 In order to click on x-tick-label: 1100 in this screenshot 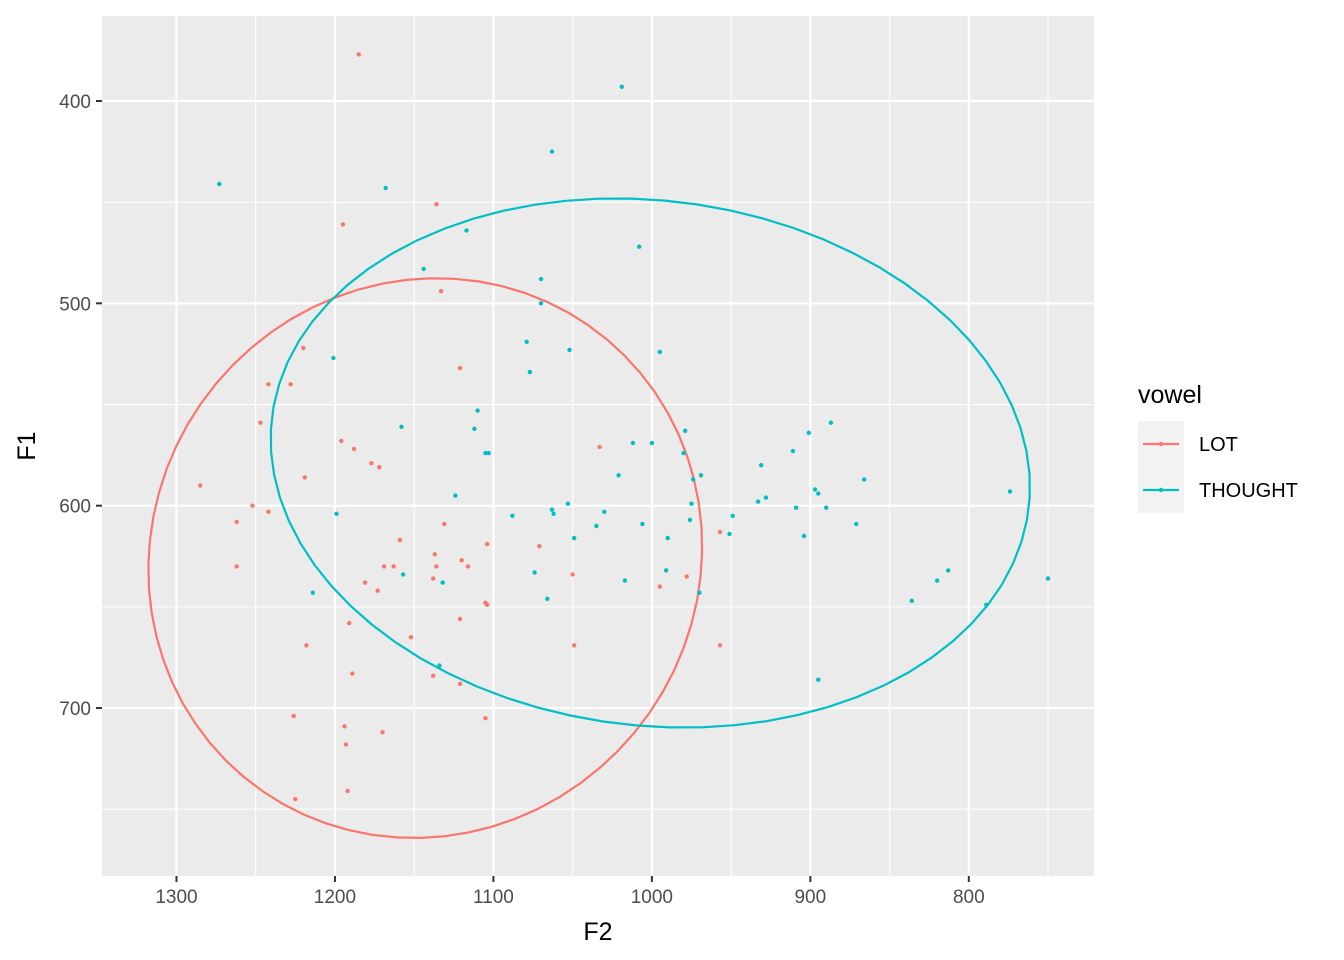, I will do `click(493, 897)`.